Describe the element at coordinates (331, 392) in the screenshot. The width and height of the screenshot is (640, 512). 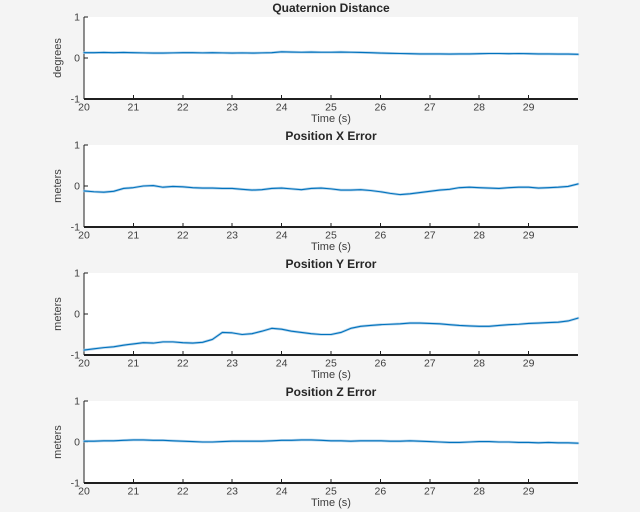
I see `chart-title: Position Z Error` at that location.